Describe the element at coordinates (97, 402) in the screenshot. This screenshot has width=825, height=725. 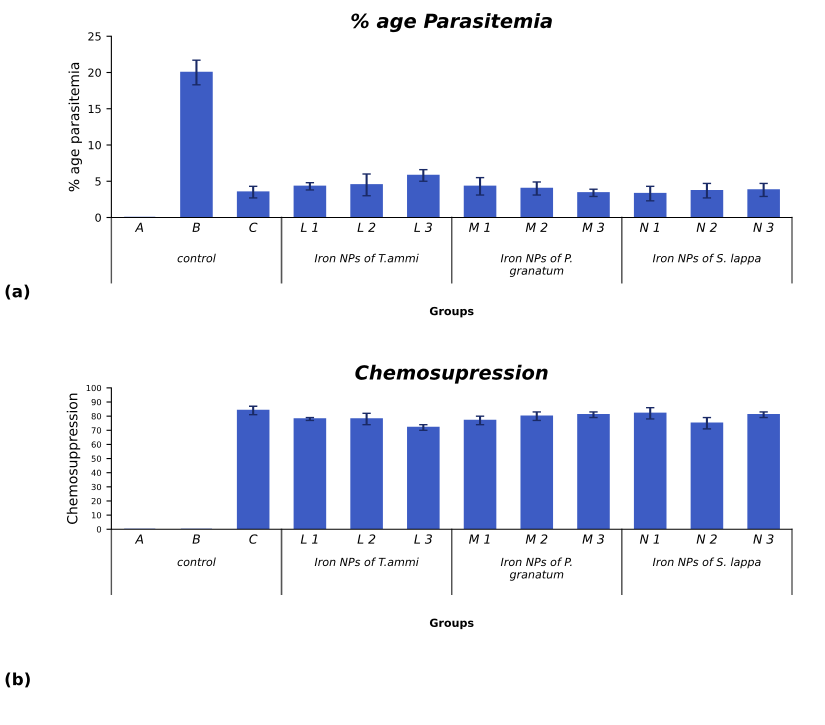
I see `y-tick-label: 90` at that location.